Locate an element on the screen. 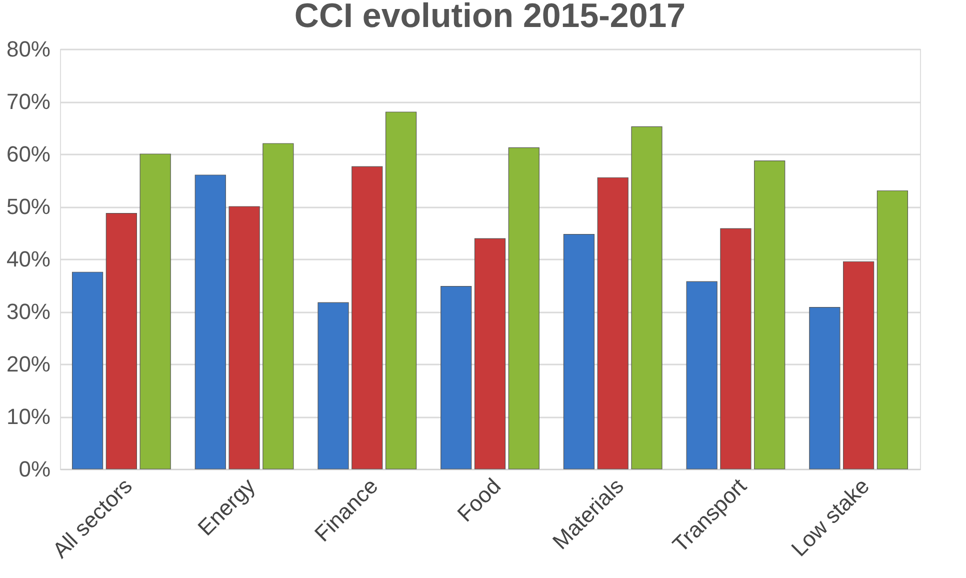 The height and width of the screenshot is (578, 966). y-tick-label: 30% is located at coordinates (28, 311).